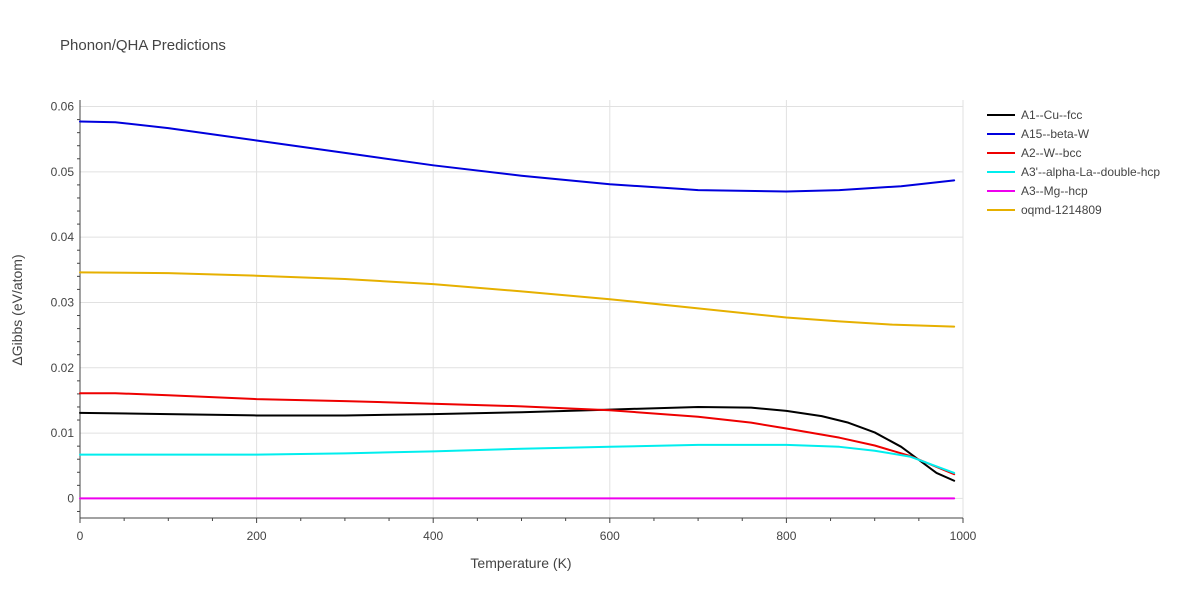 Image resolution: width=1200 pixels, height=605 pixels. Describe the element at coordinates (1051, 115) in the screenshot. I see `legend-label: A1--Cu--fcc` at that location.